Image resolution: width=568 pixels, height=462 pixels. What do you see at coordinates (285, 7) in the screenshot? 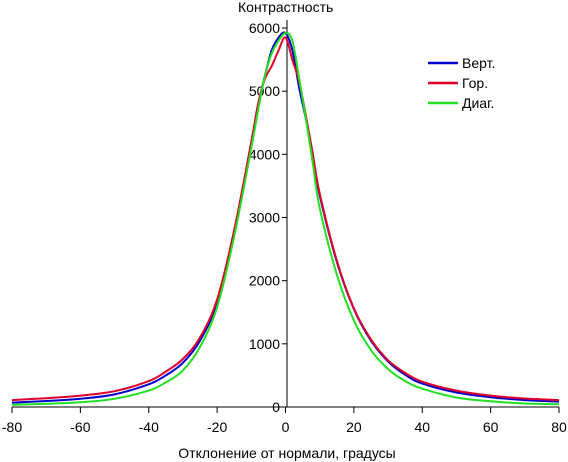
I see `y-axis-label: Контрастность` at bounding box center [285, 7].